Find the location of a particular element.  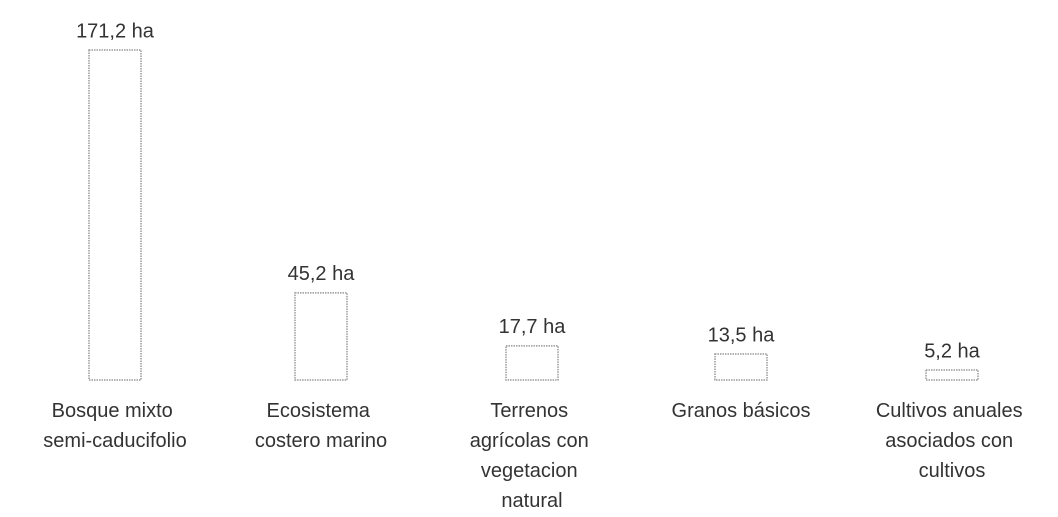

x-tick-label: Granos básicos is located at coordinates (741, 411).